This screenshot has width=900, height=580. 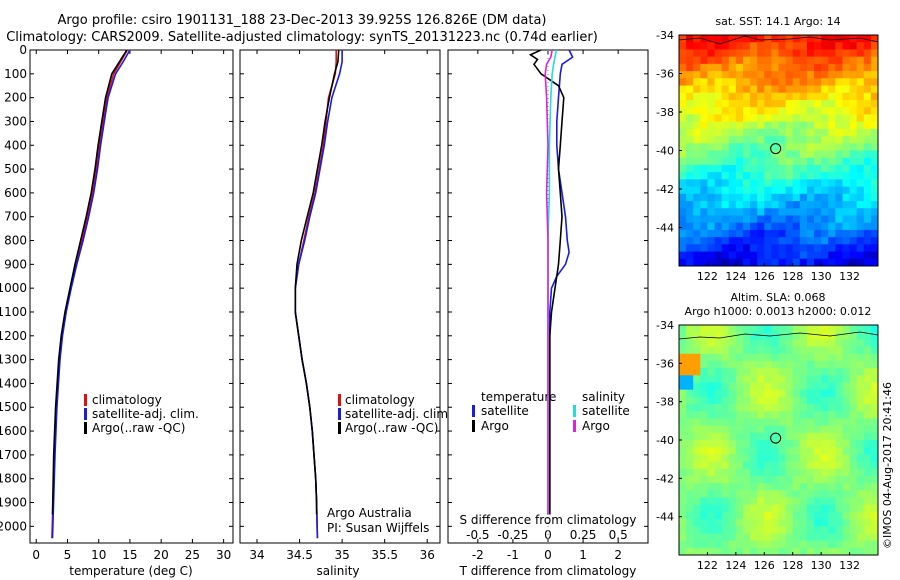 I want to click on legend-argo: Argo(..raw -QC), so click(x=391, y=428).